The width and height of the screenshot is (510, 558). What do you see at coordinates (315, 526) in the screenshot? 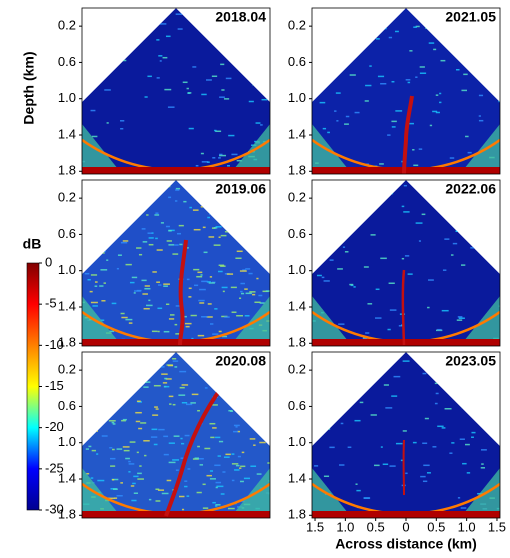
I see `x-tick-label: 1.5` at bounding box center [315, 526].